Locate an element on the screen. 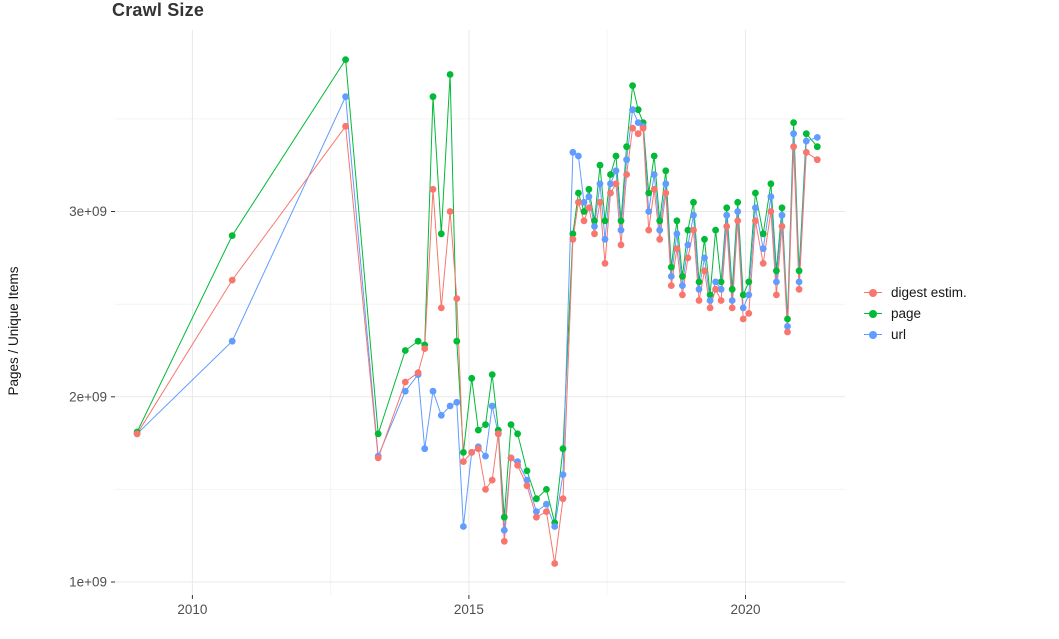  y-tick-label: 1e+09 is located at coordinates (88, 582).